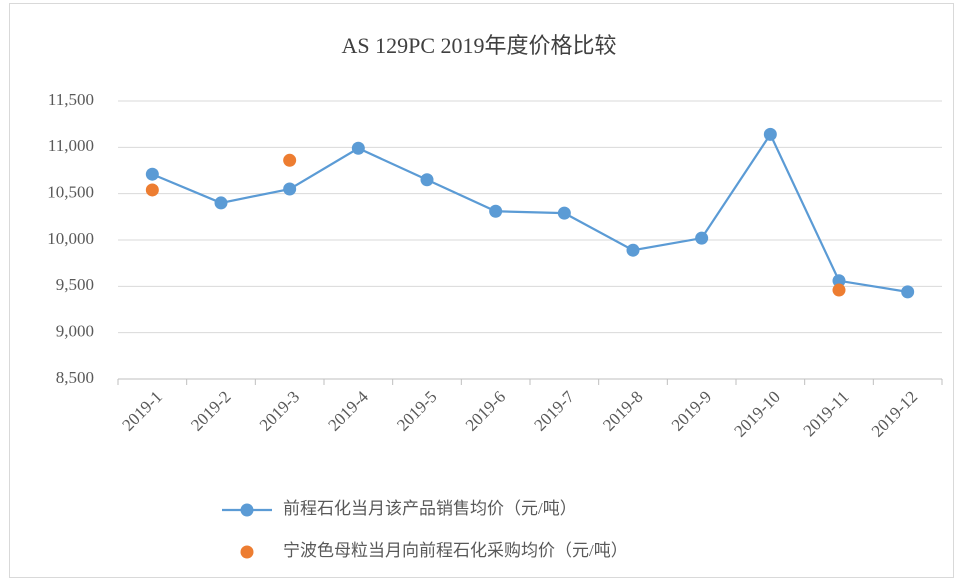 Image resolution: width=958 pixels, height=581 pixels. I want to click on y-tick-label: 11,500, so click(71, 99).